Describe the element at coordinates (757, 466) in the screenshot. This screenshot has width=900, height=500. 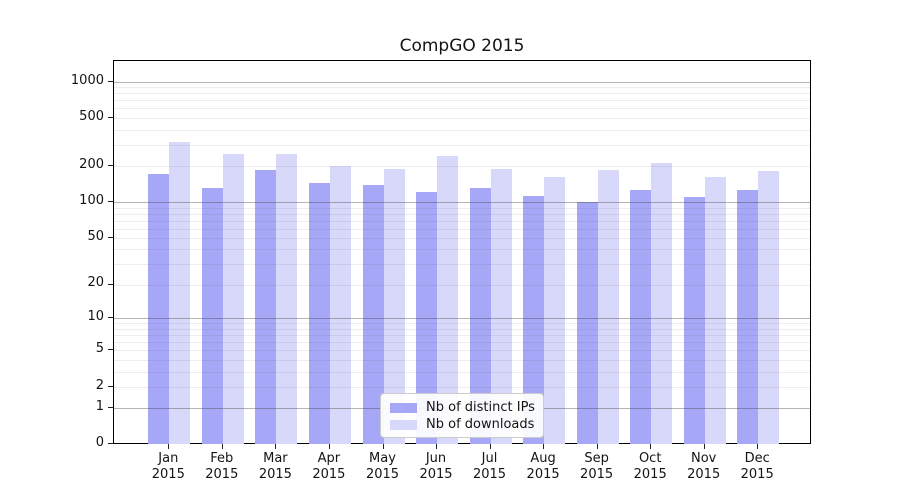
I see `x-tick-label-dec: Dec 2015` at that location.